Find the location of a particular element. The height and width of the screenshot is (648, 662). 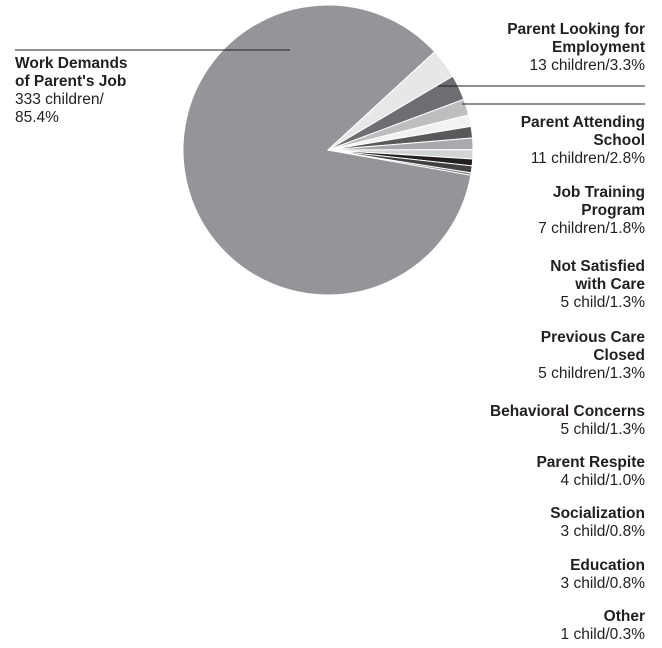

slice-value-line: 11 children/2.8% is located at coordinates (587, 158).